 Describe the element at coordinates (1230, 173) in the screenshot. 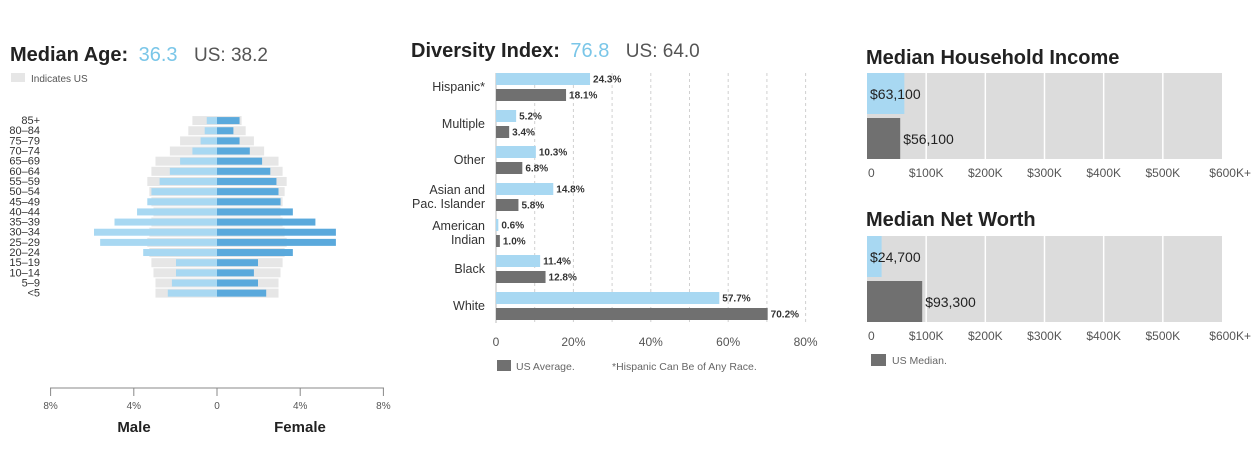

I see `income-x-tick-label: $600K+` at that location.